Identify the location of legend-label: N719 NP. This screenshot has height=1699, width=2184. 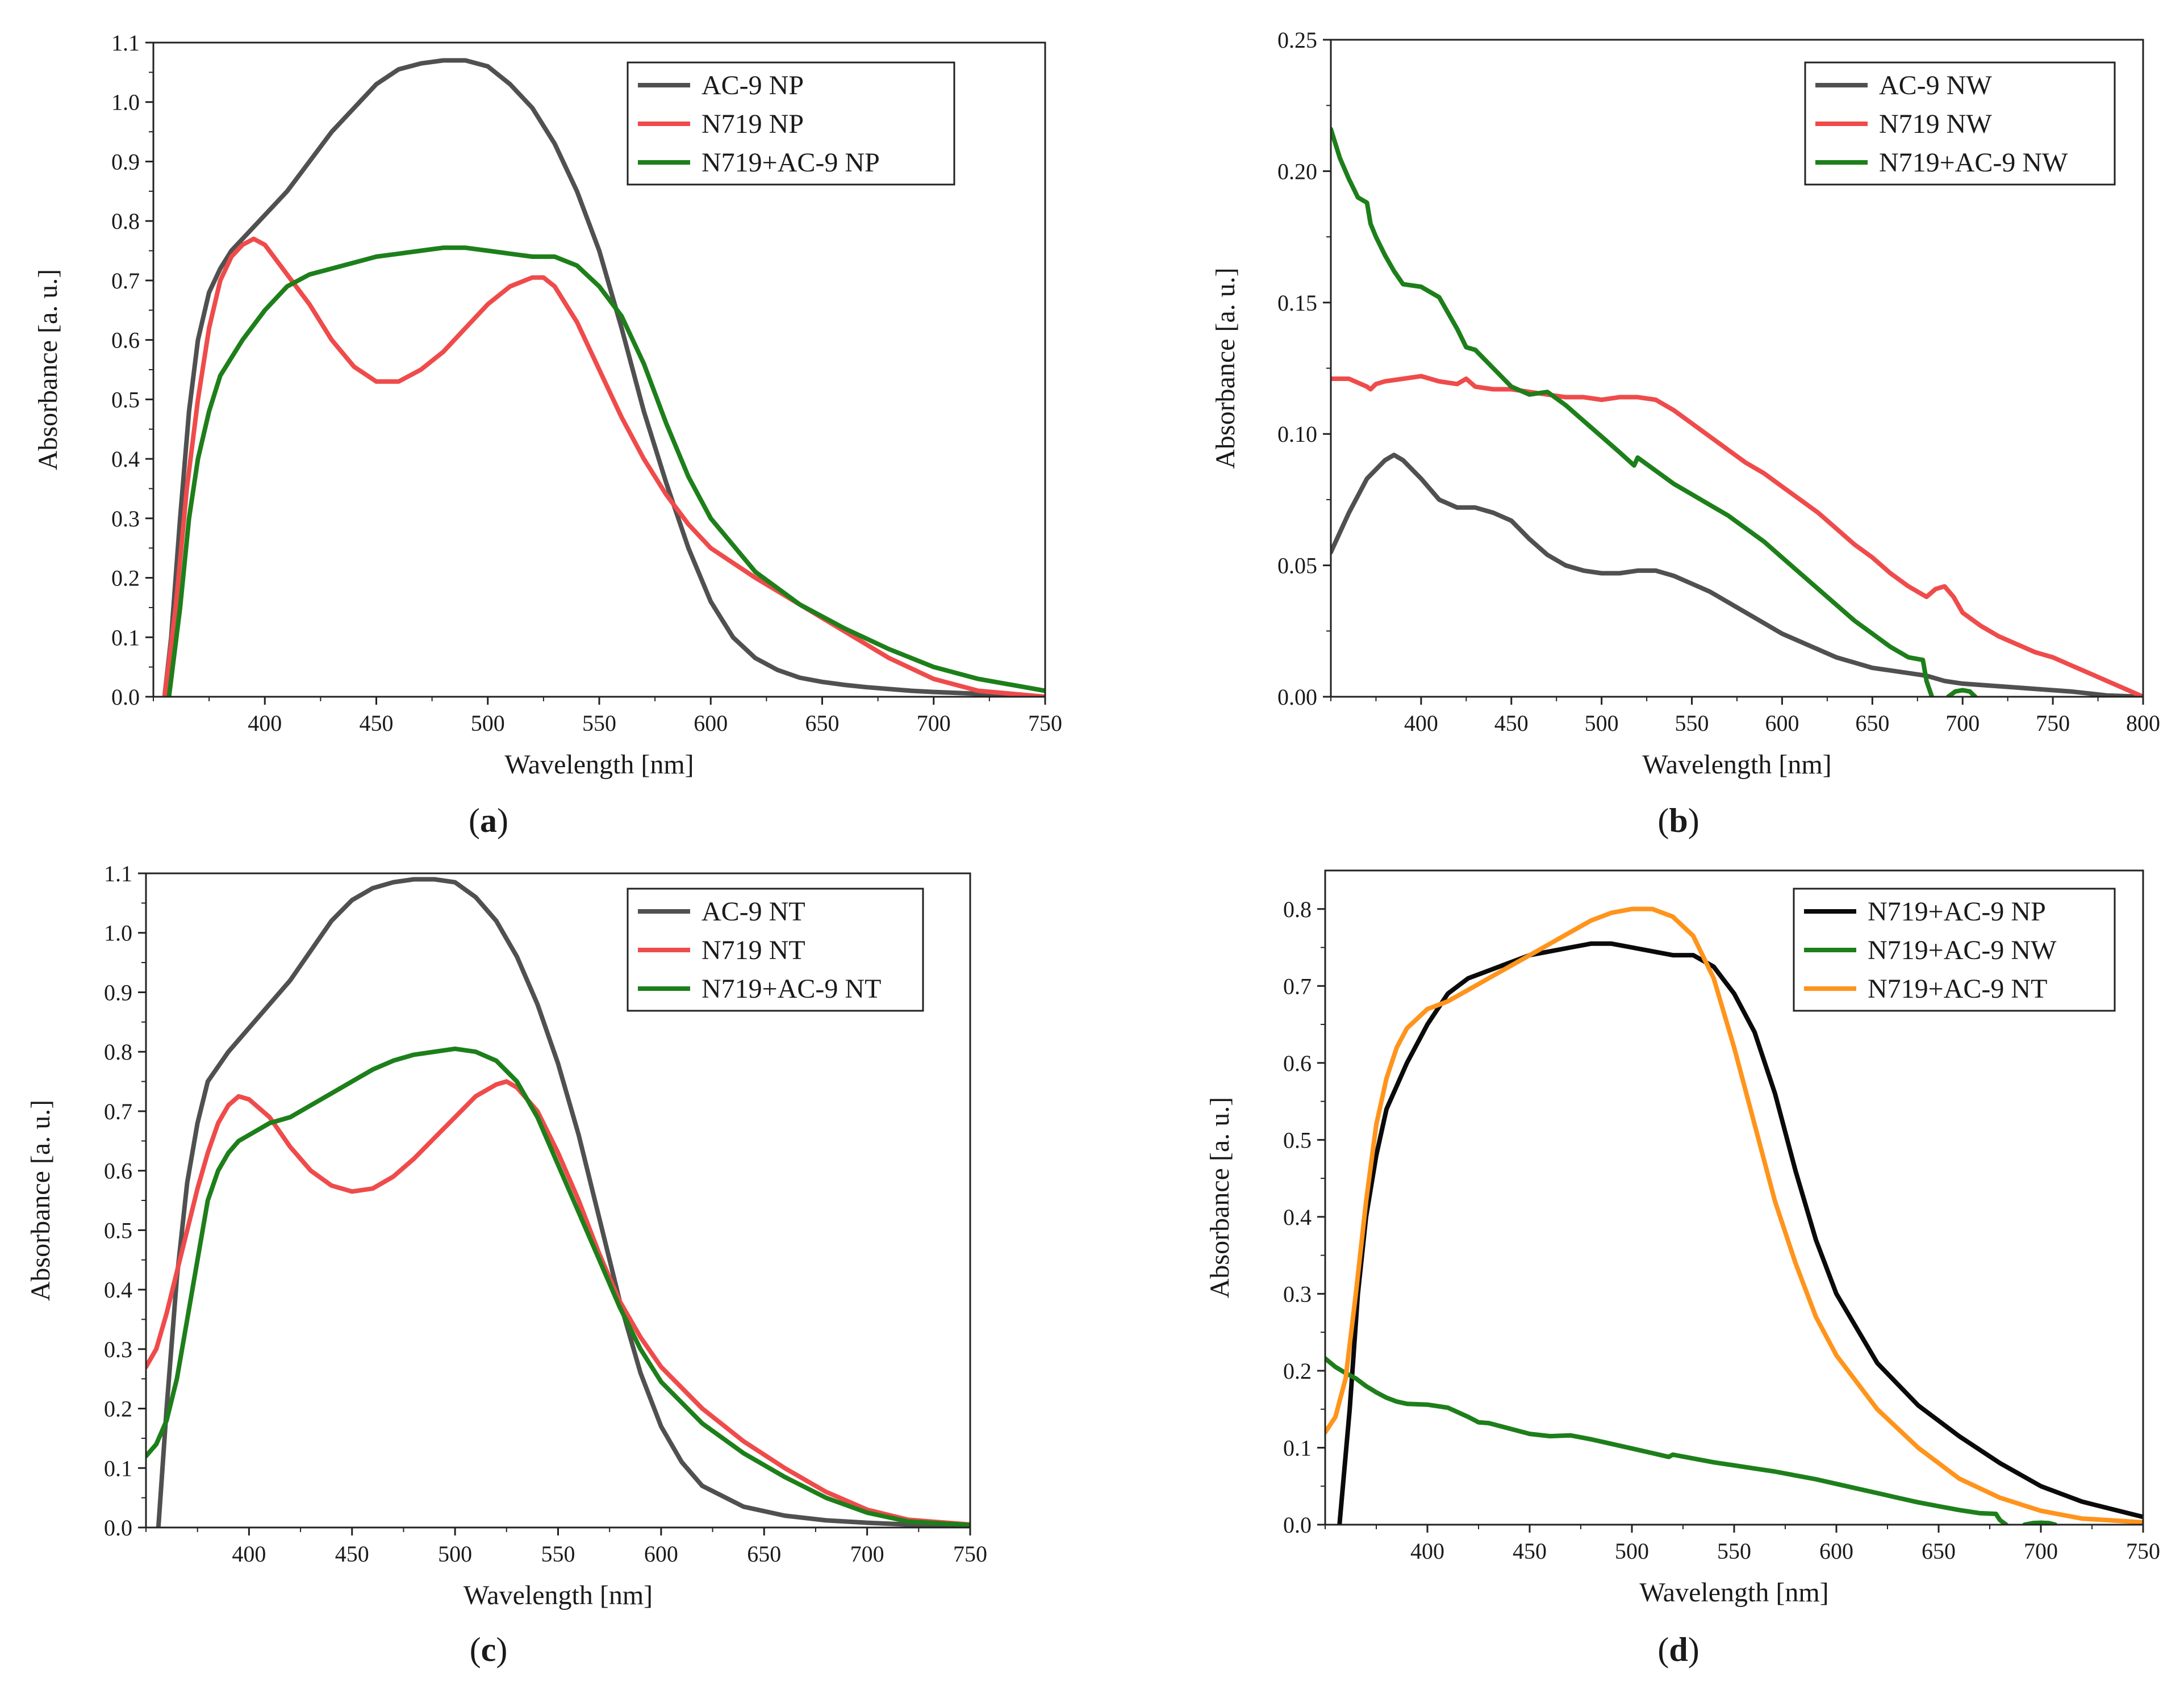
(752, 124).